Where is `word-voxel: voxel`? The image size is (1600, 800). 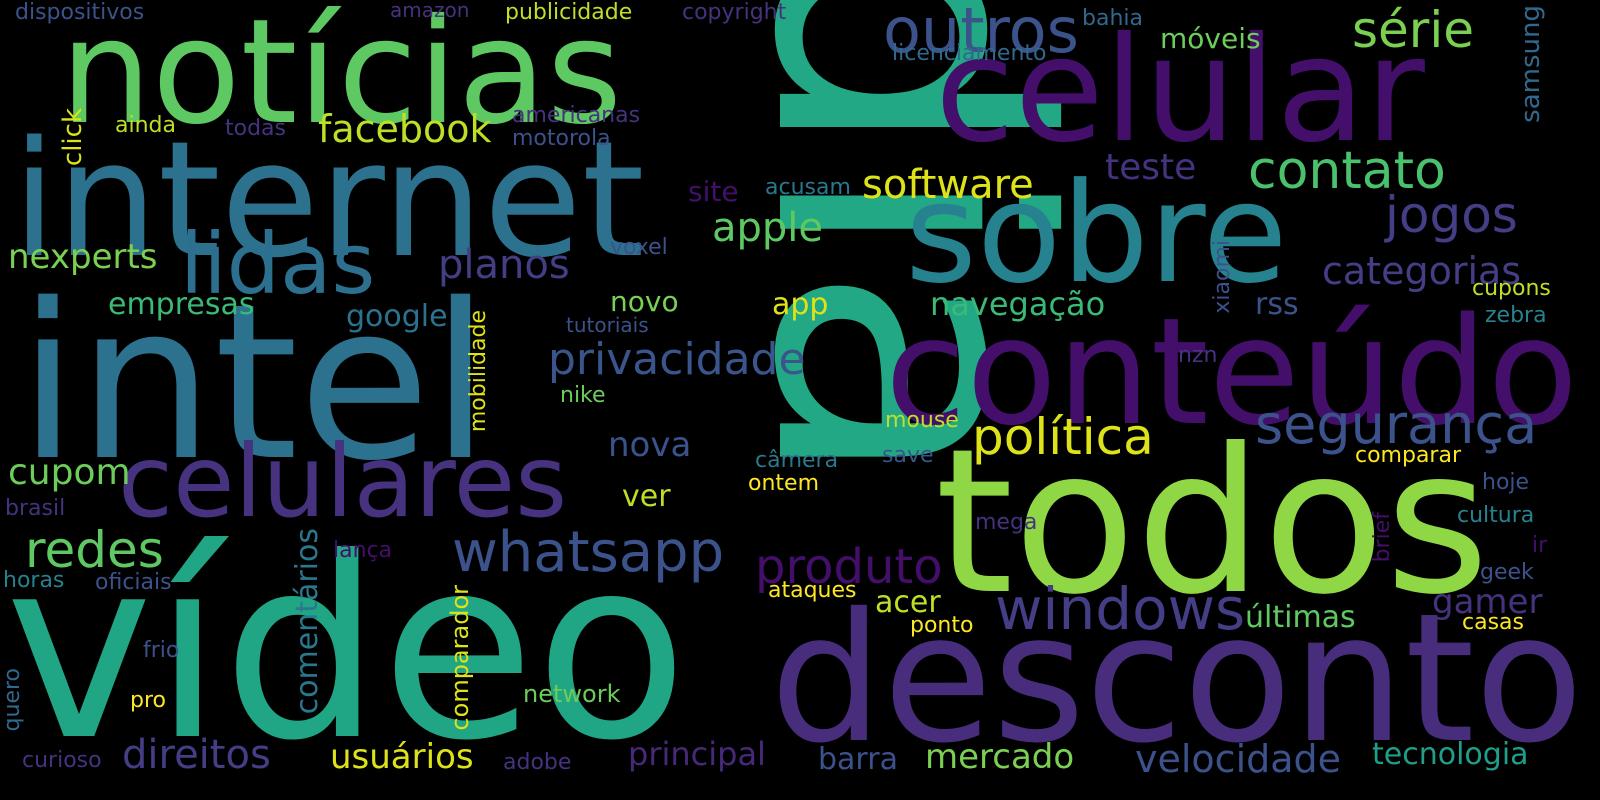
word-voxel: voxel is located at coordinates (639, 247).